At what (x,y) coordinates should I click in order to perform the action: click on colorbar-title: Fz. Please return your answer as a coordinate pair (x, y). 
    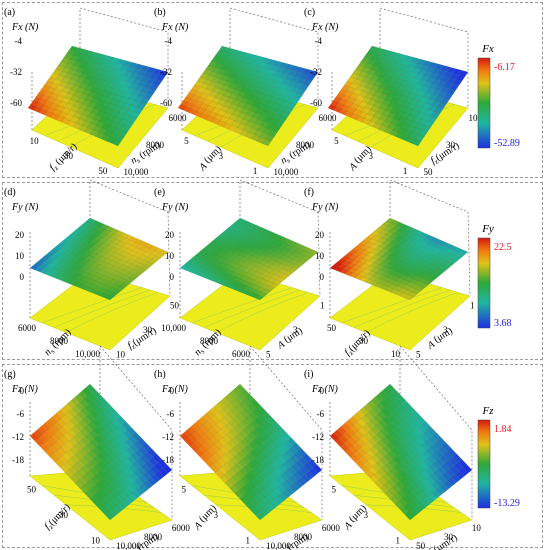
    Looking at the image, I should click on (488, 411).